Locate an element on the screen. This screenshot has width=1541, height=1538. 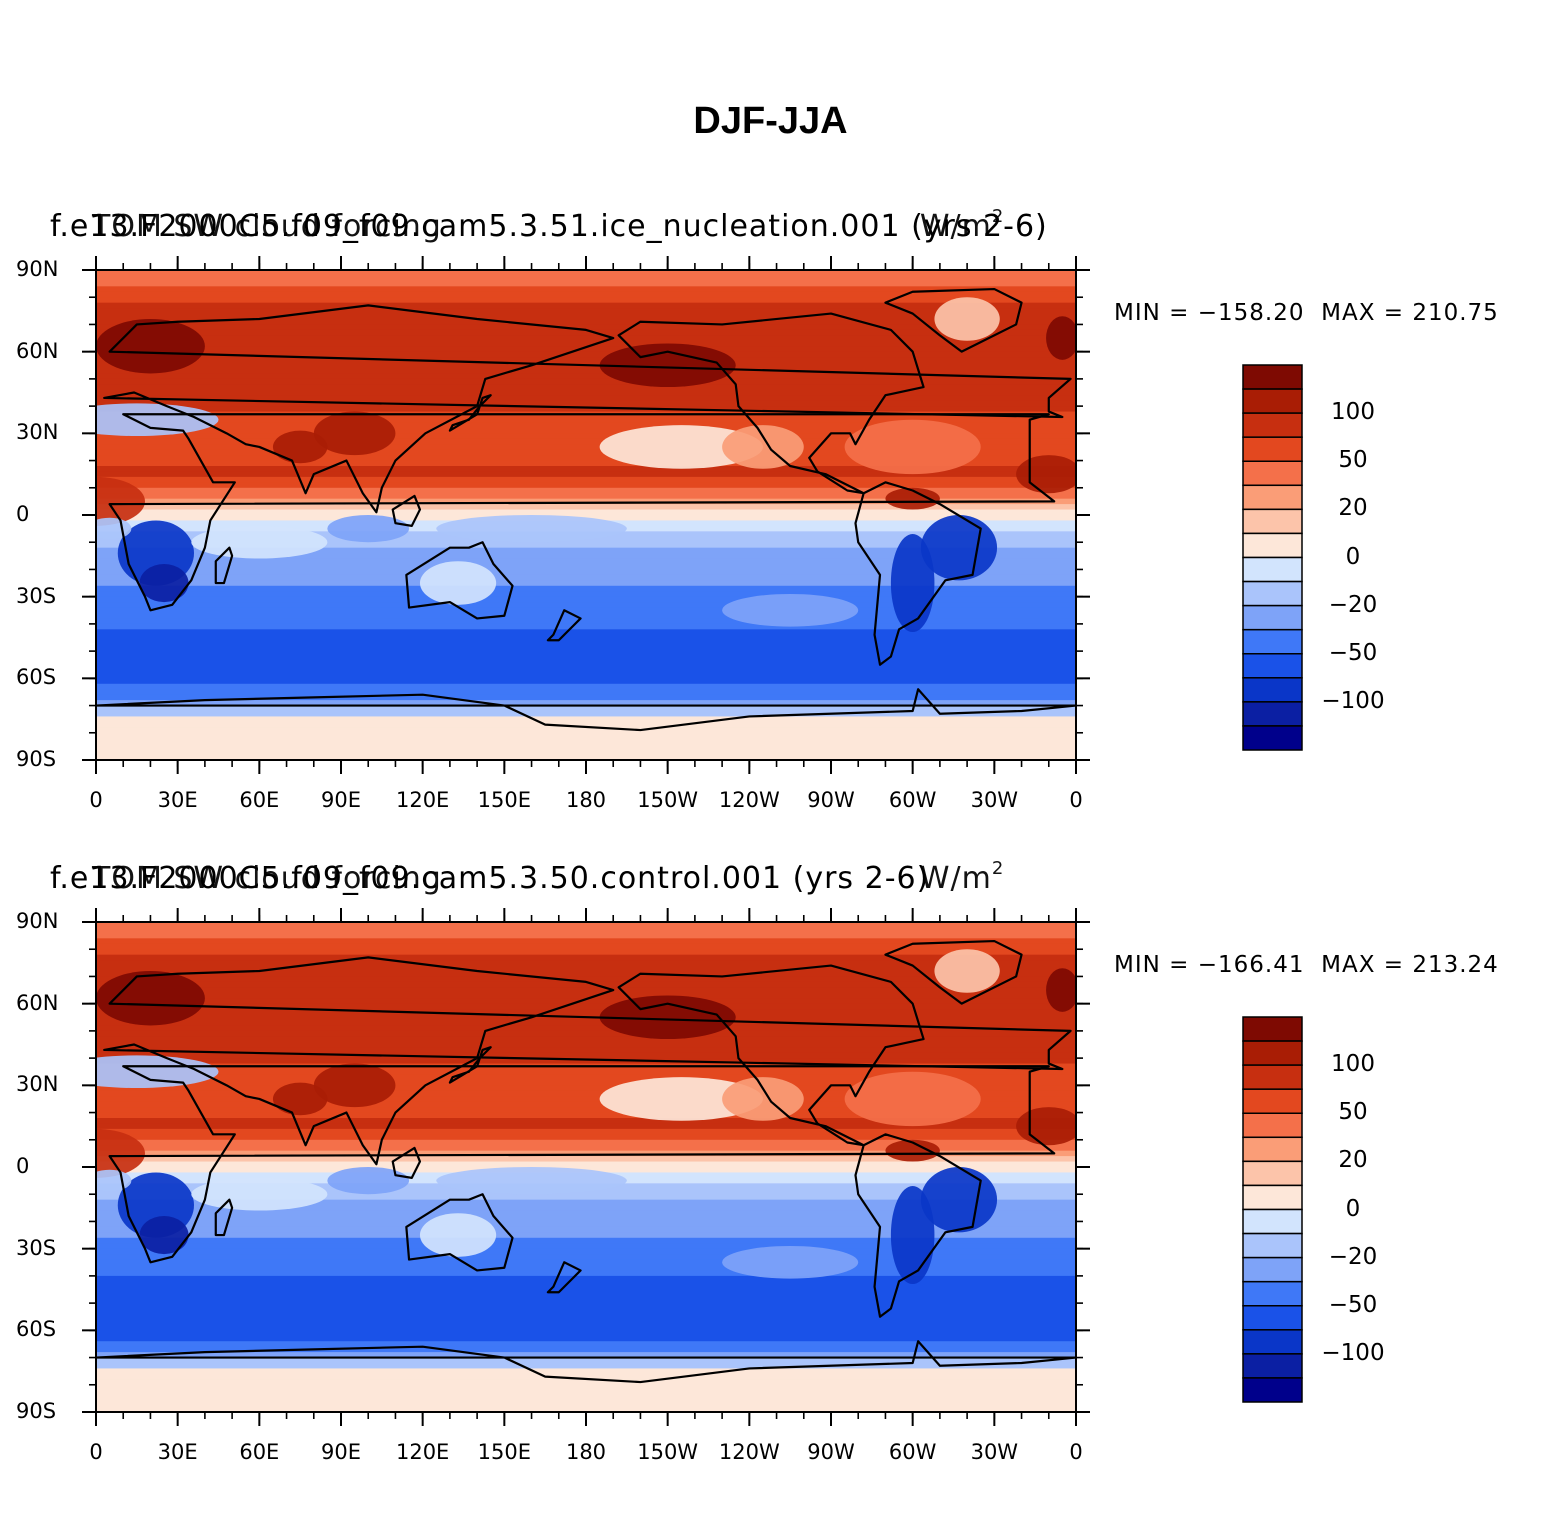
colorbar-label: −100 is located at coordinates (1353, 700).